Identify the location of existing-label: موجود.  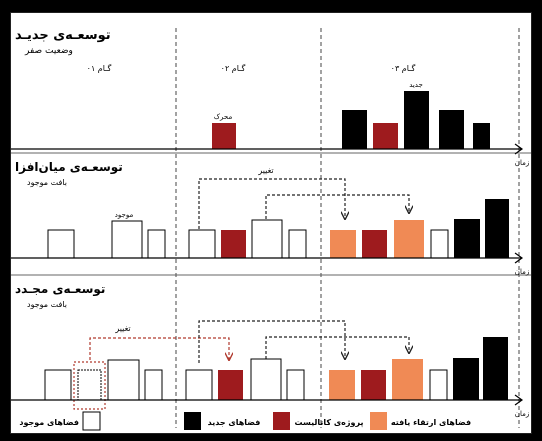
(124, 215).